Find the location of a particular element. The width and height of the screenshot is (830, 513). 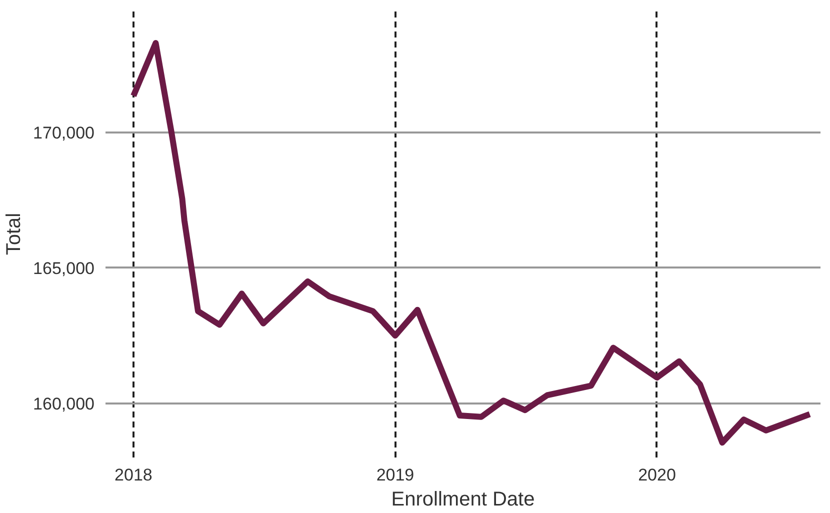

x-axis-title: Enrollment Date is located at coordinates (463, 499).